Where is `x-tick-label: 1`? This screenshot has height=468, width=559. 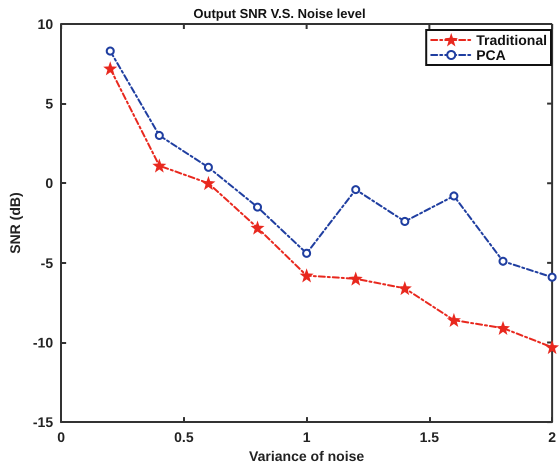 x-tick-label: 1 is located at coordinates (306, 437).